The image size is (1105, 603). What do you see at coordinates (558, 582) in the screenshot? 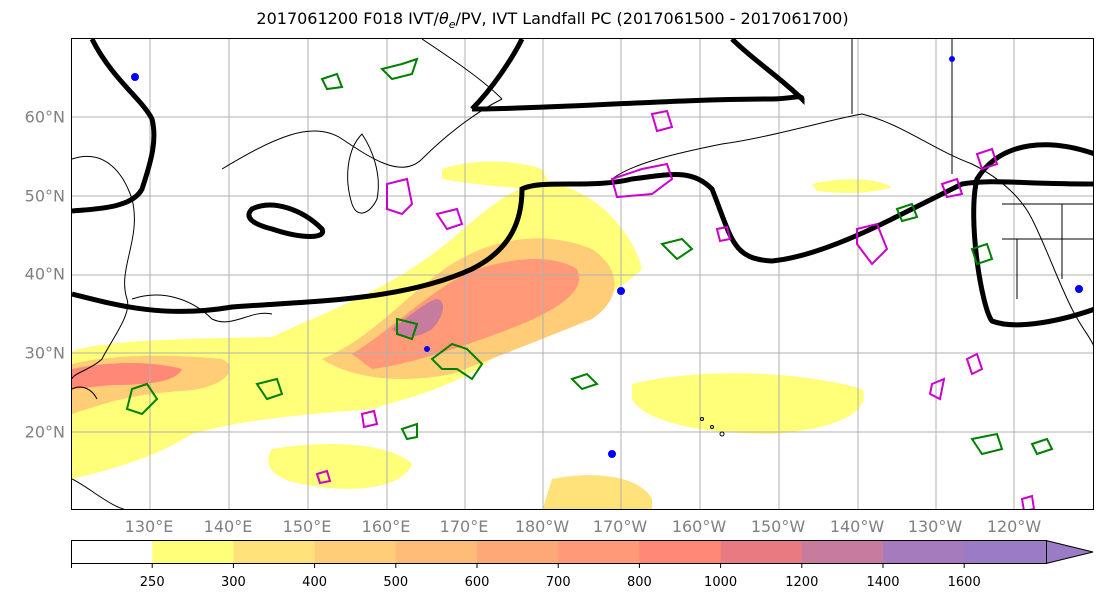
I see `colorbar-label: 700` at bounding box center [558, 582].